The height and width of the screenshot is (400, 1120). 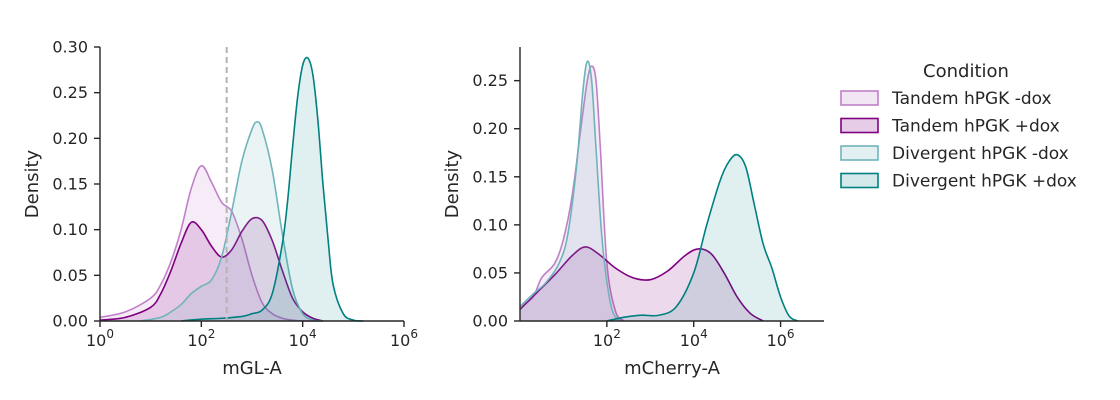 What do you see at coordinates (966, 71) in the screenshot?
I see `legend-title: Condition` at bounding box center [966, 71].